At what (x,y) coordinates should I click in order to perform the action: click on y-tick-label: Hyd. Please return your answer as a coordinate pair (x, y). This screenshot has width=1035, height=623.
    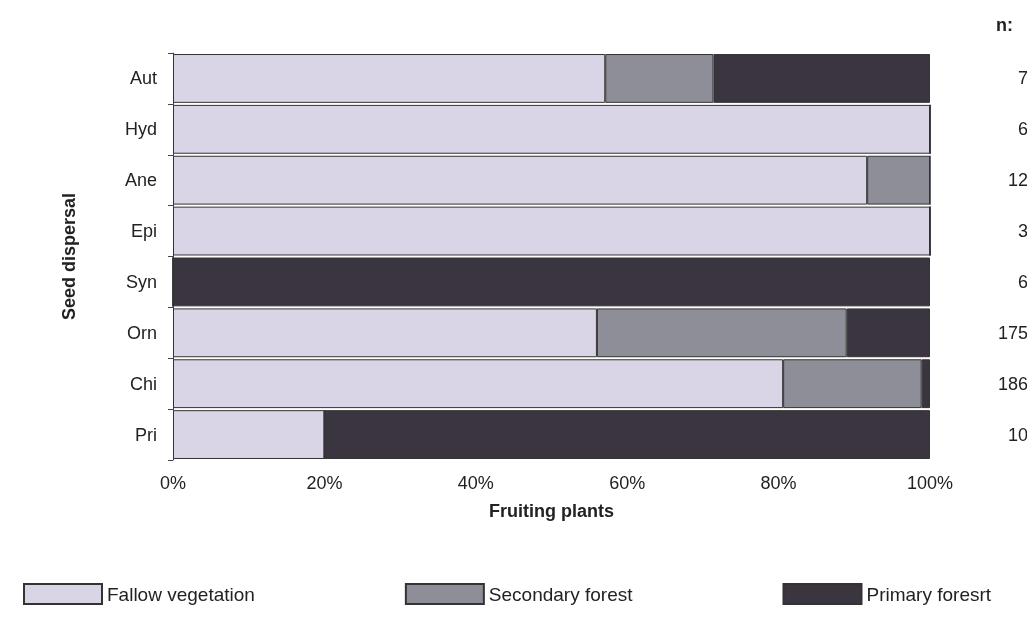
    Looking at the image, I should click on (140, 129).